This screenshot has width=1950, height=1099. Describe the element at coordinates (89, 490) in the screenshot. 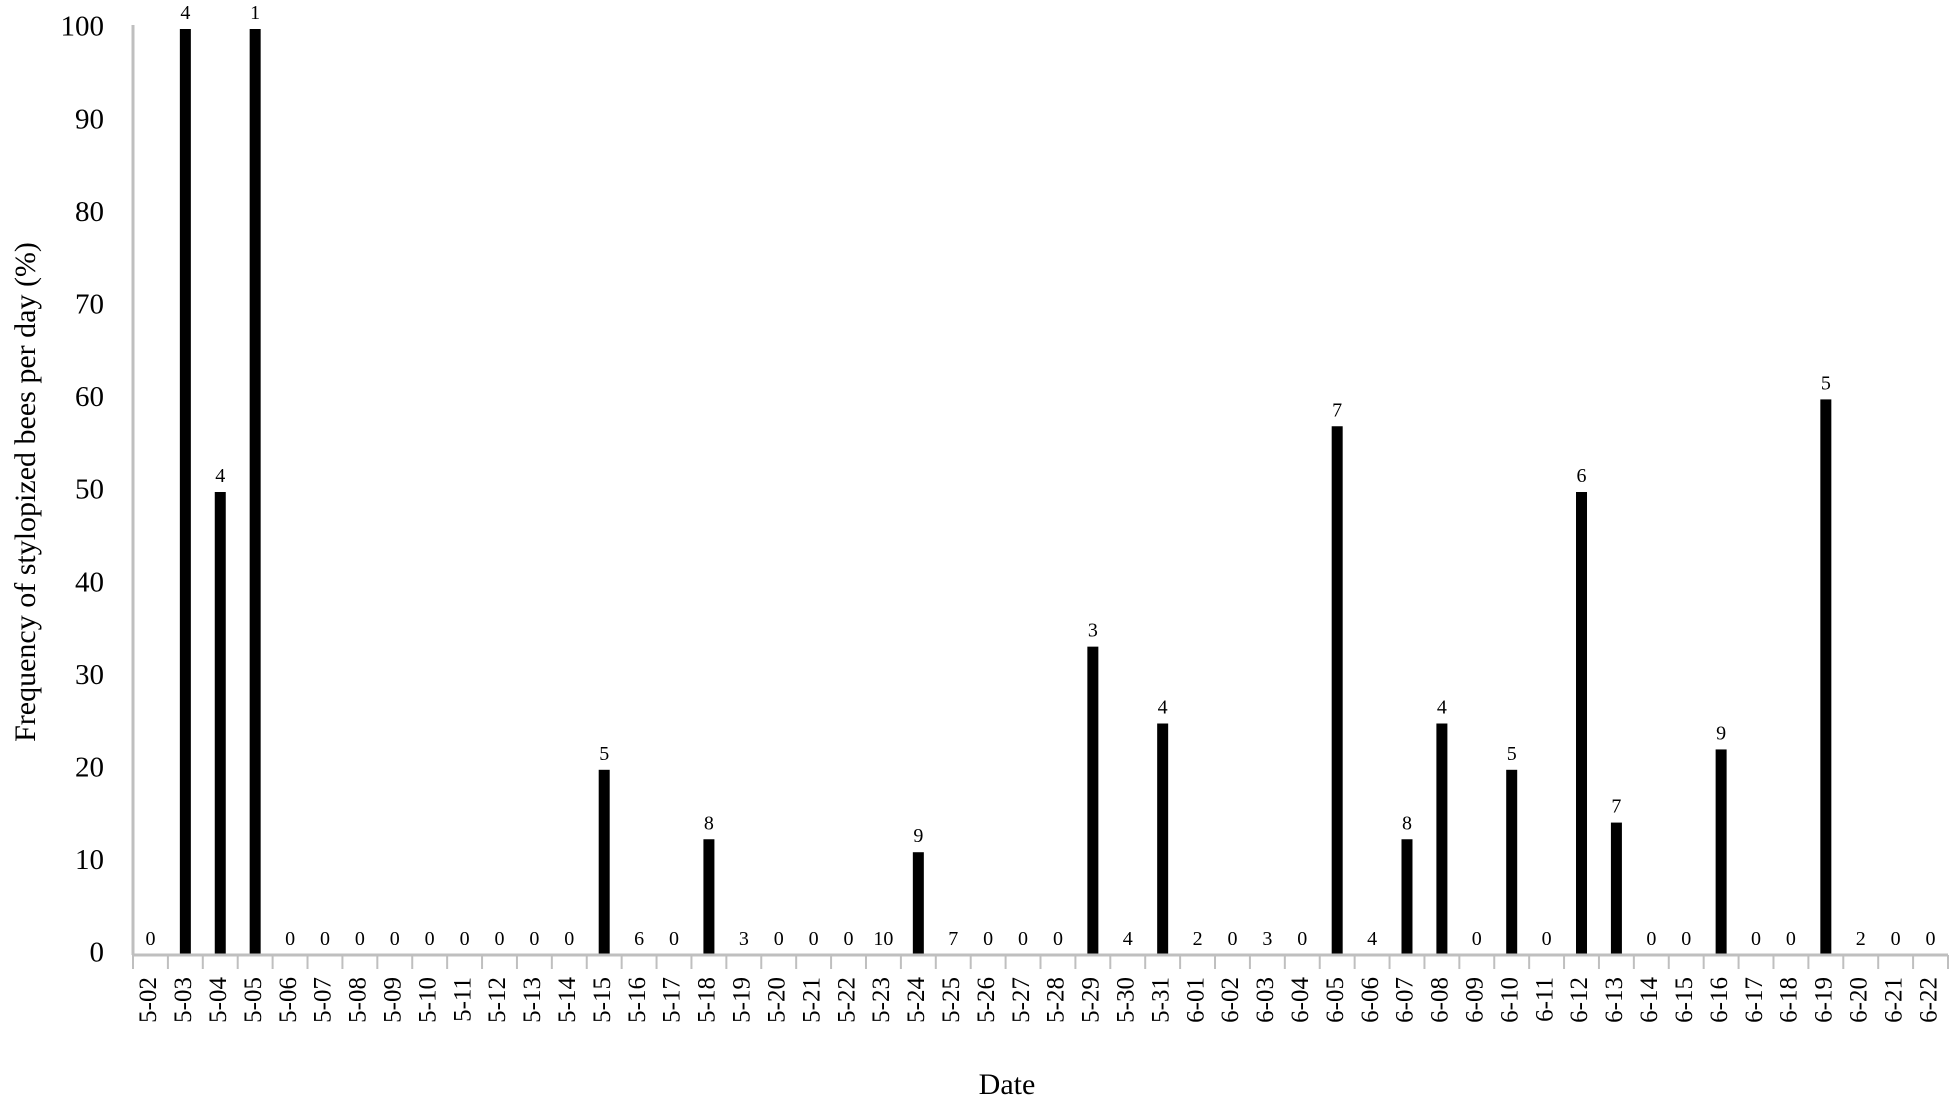

I see `y-tick-label: 50` at that location.